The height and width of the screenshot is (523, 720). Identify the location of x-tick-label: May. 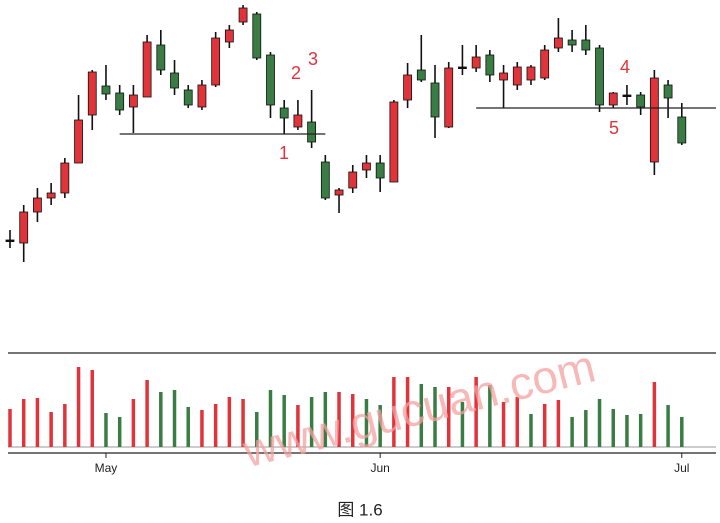
(106, 468).